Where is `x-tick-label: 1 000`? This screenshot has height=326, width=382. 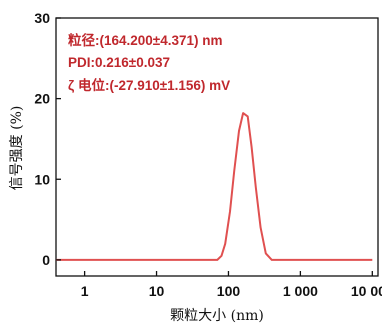 x-tick-label: 1 000 is located at coordinates (300, 291).